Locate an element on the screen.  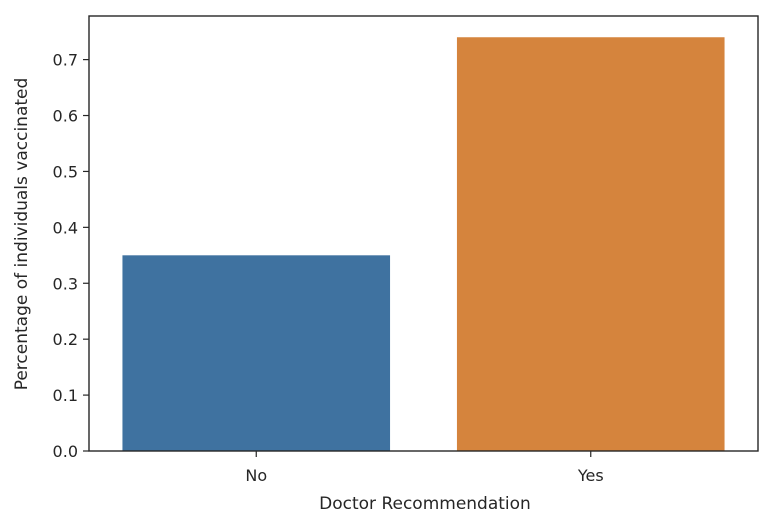
y-tick-label: 0.3 is located at coordinates (65, 283).